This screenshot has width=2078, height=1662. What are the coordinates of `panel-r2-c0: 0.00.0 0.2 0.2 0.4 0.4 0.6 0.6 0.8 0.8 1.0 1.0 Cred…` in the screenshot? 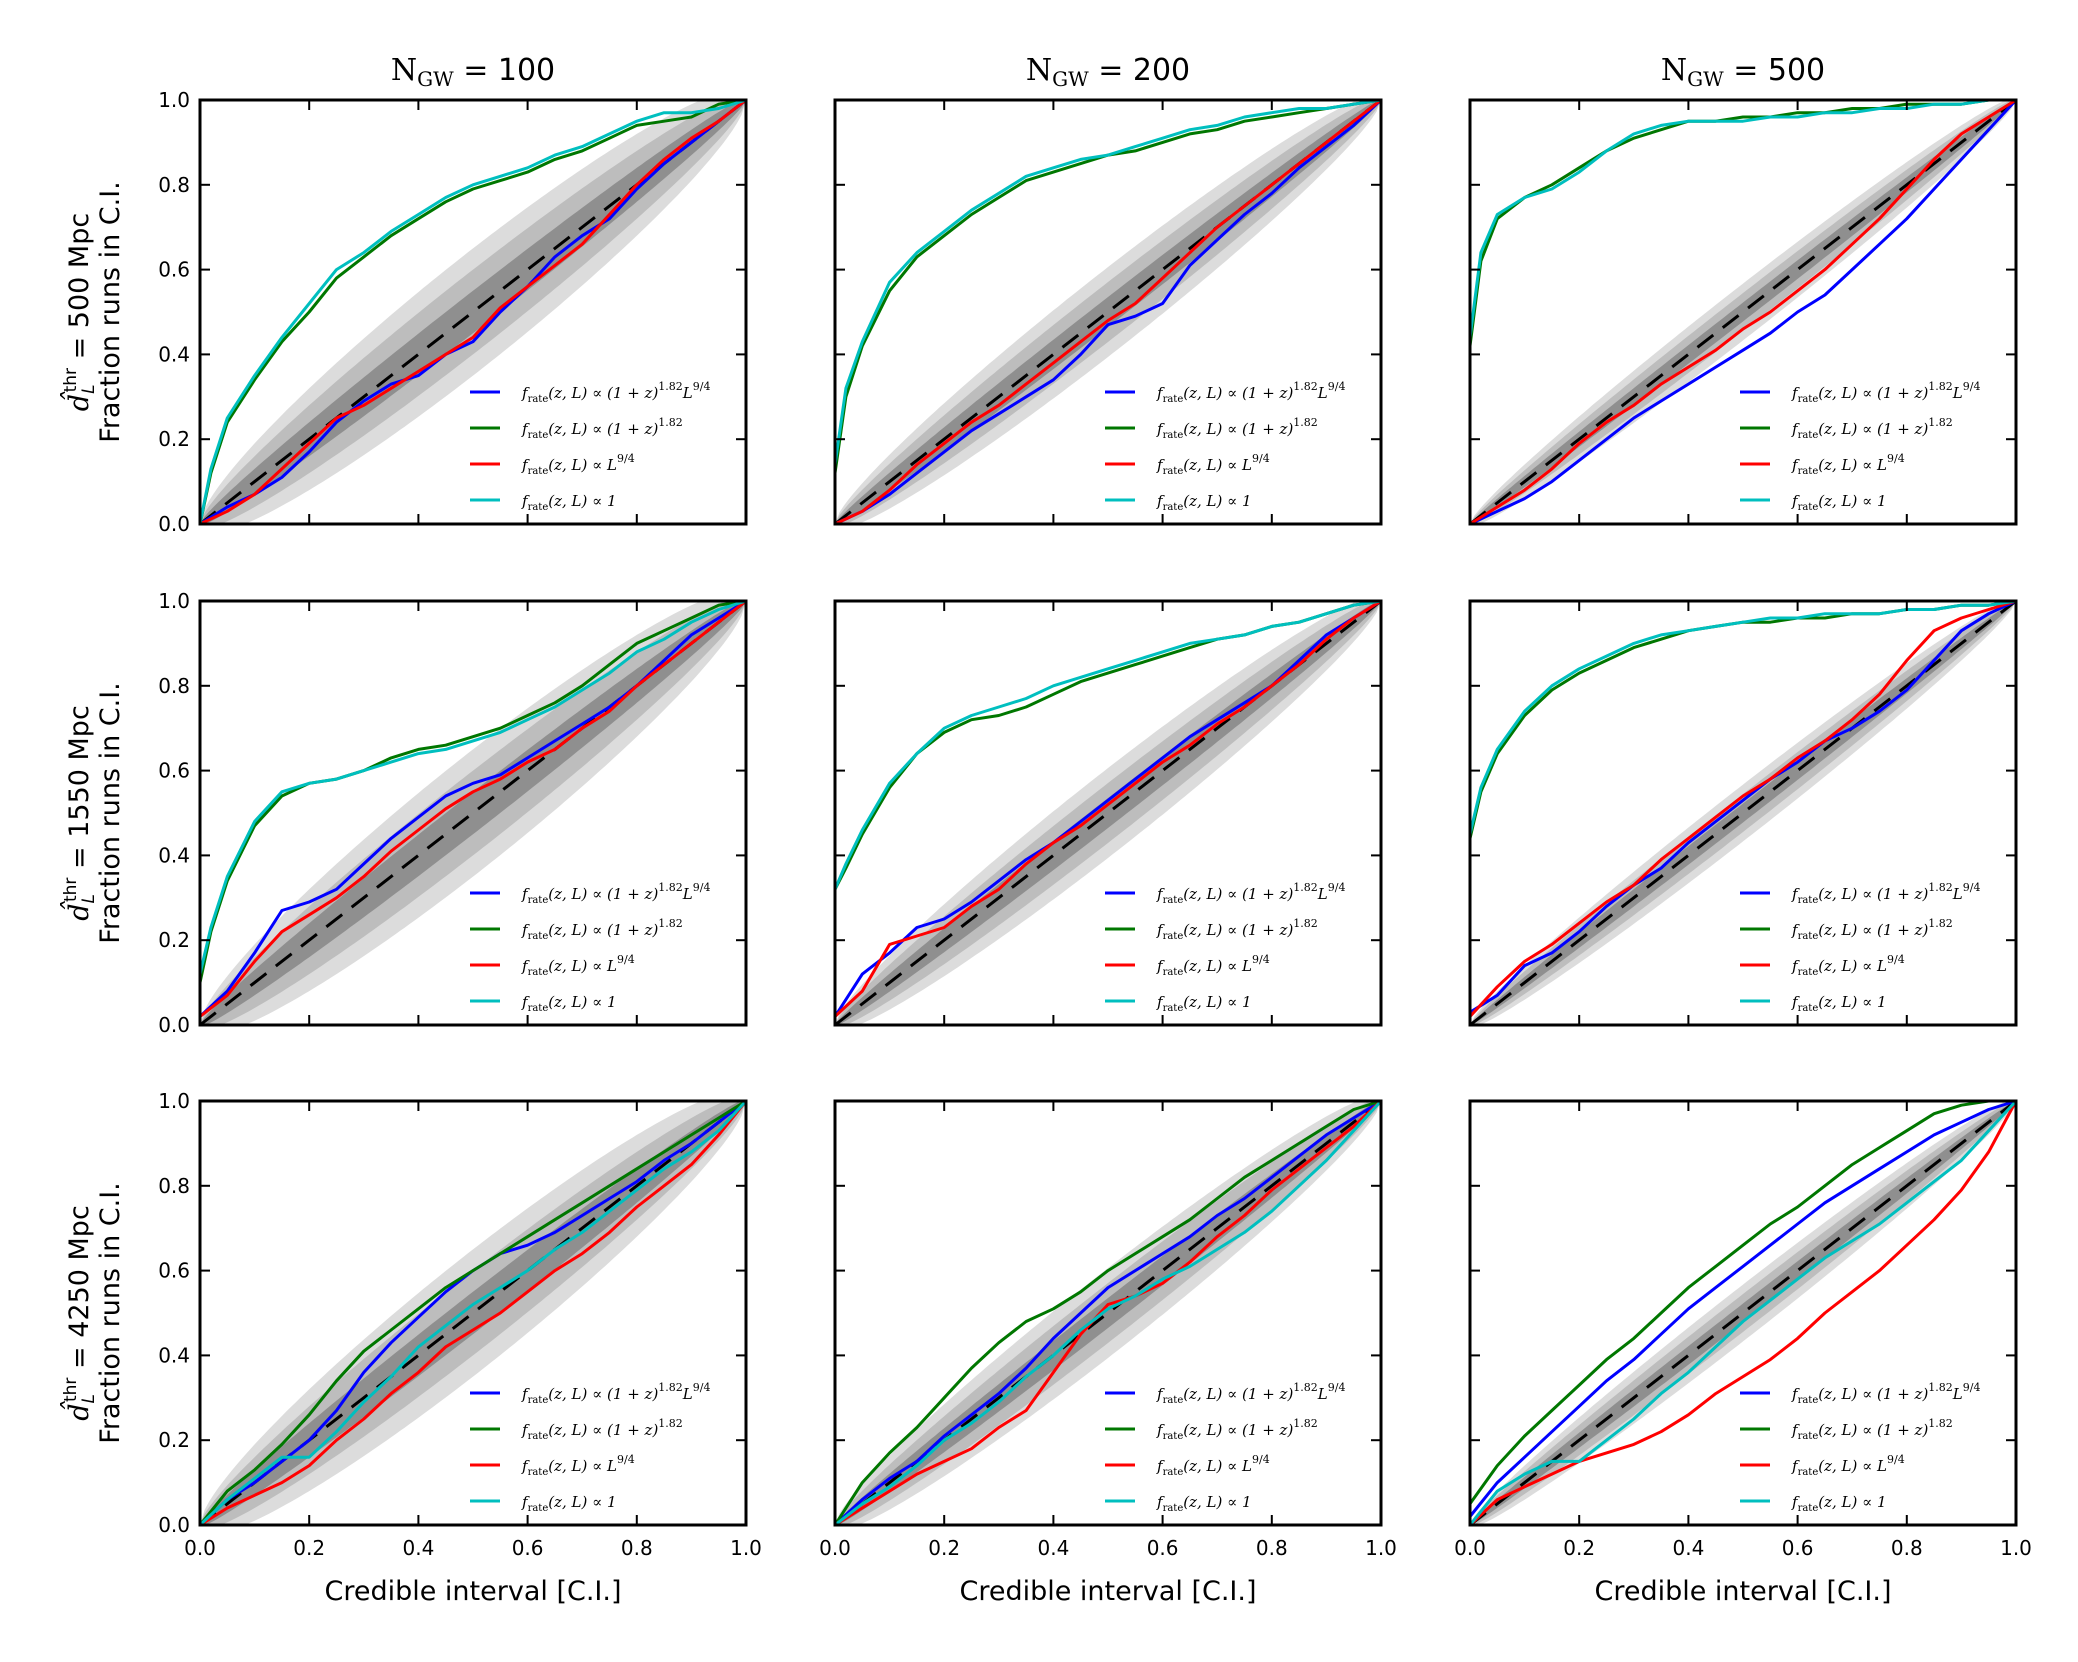 It's located at (460, 1348).